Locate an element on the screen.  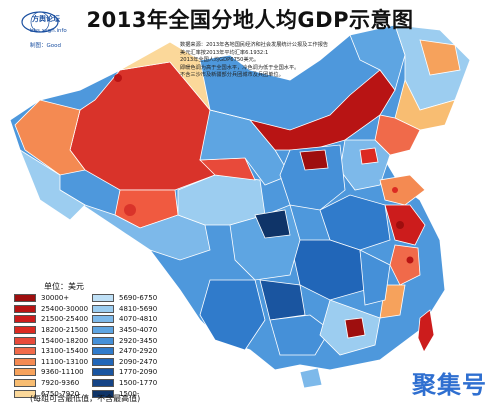
region-tibet is located at coordinates (135, 225).